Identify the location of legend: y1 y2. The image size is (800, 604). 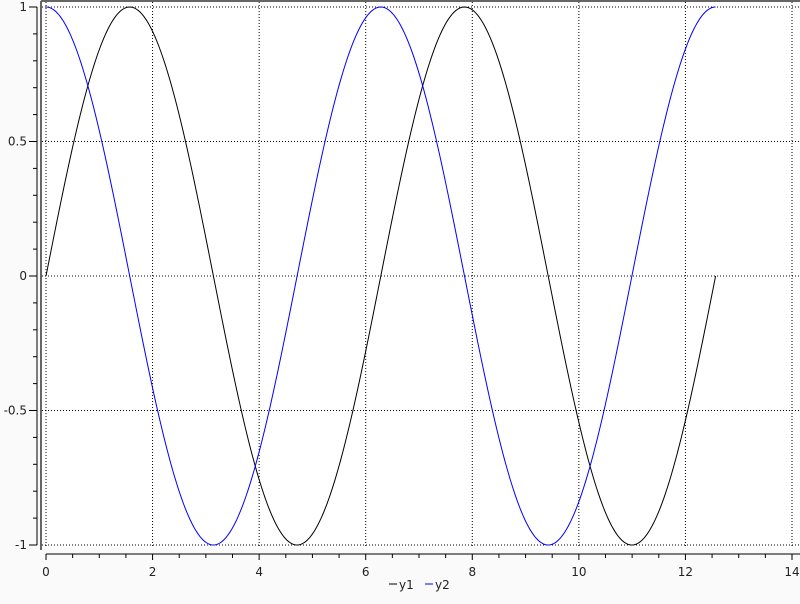
(419, 585).